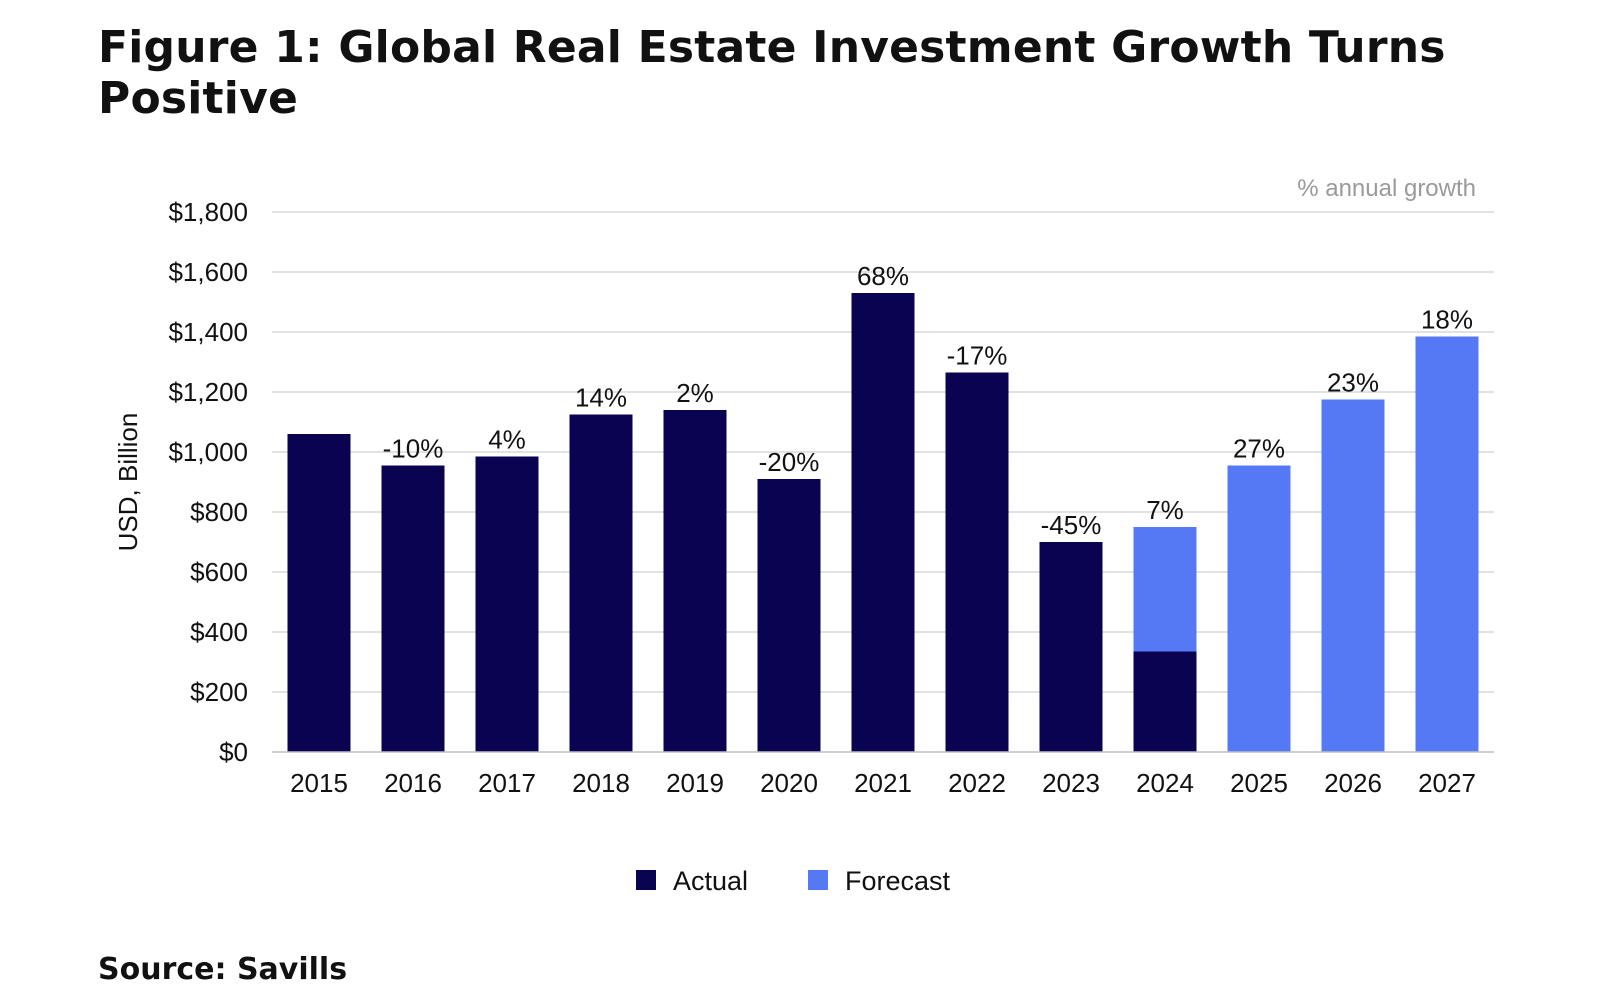  Describe the element at coordinates (413, 608) in the screenshot. I see `bar-actual-2016` at that location.